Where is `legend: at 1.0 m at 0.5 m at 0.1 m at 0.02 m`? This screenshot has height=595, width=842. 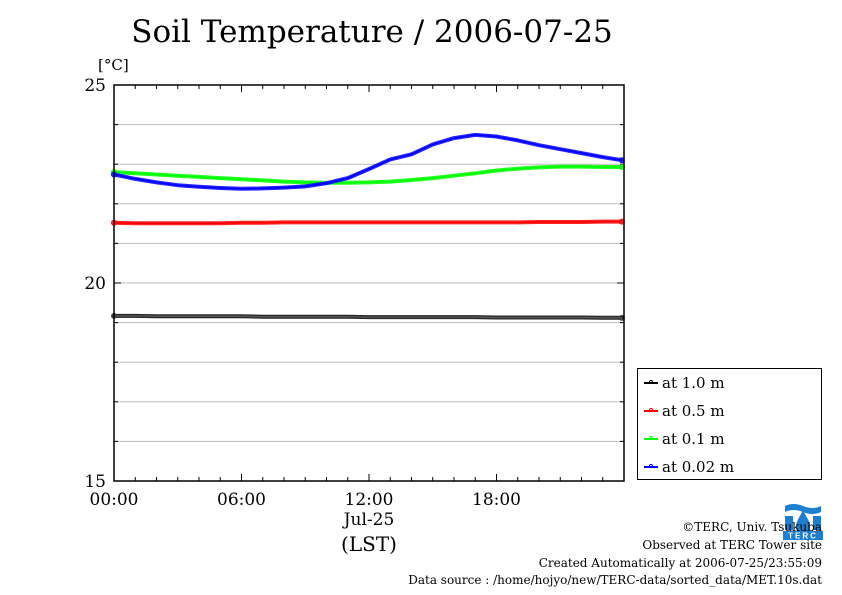 legend: at 1.0 m at 0.5 m at 0.1 m at 0.02 m is located at coordinates (729, 424).